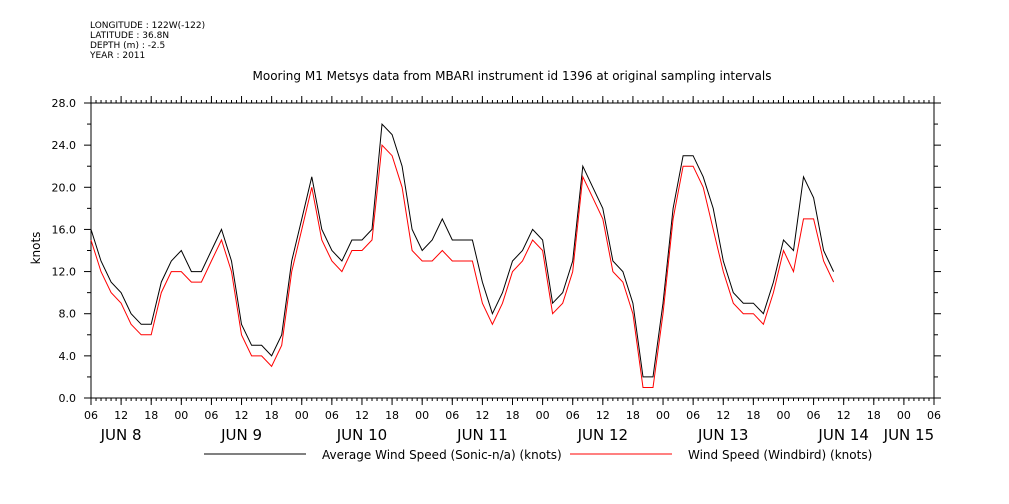  I want to click on x-day-label: JUN 12, so click(602, 435).